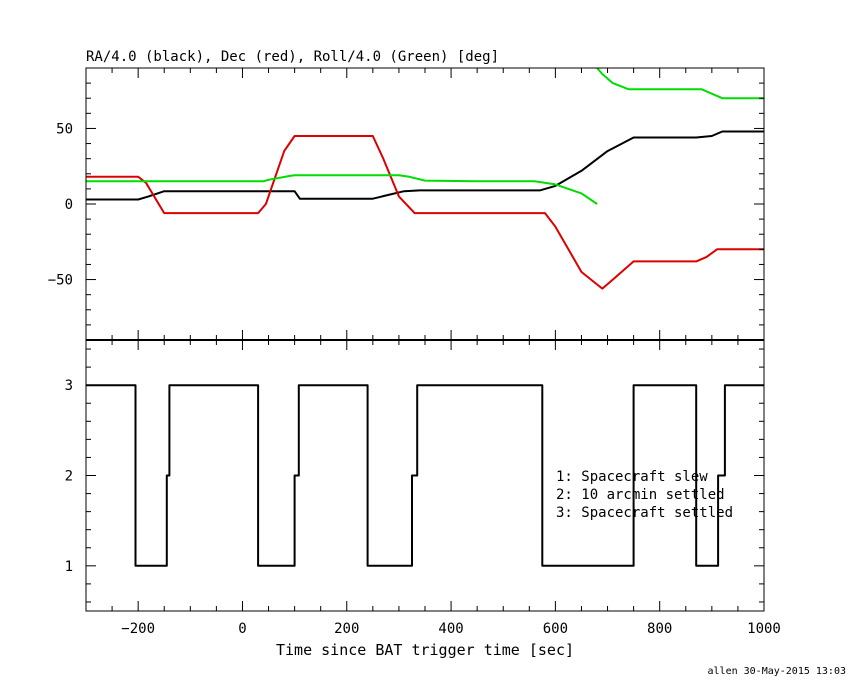 This screenshot has width=850, height=680. What do you see at coordinates (69, 386) in the screenshot?
I see `bottom-y-tick-label: 3` at bounding box center [69, 386].